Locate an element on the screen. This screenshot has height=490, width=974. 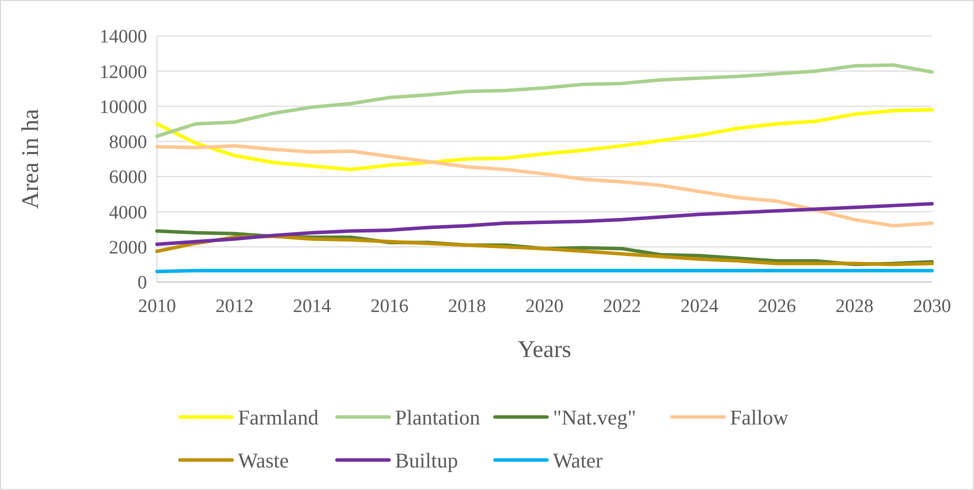
legend-label: Plantation is located at coordinates (438, 417).